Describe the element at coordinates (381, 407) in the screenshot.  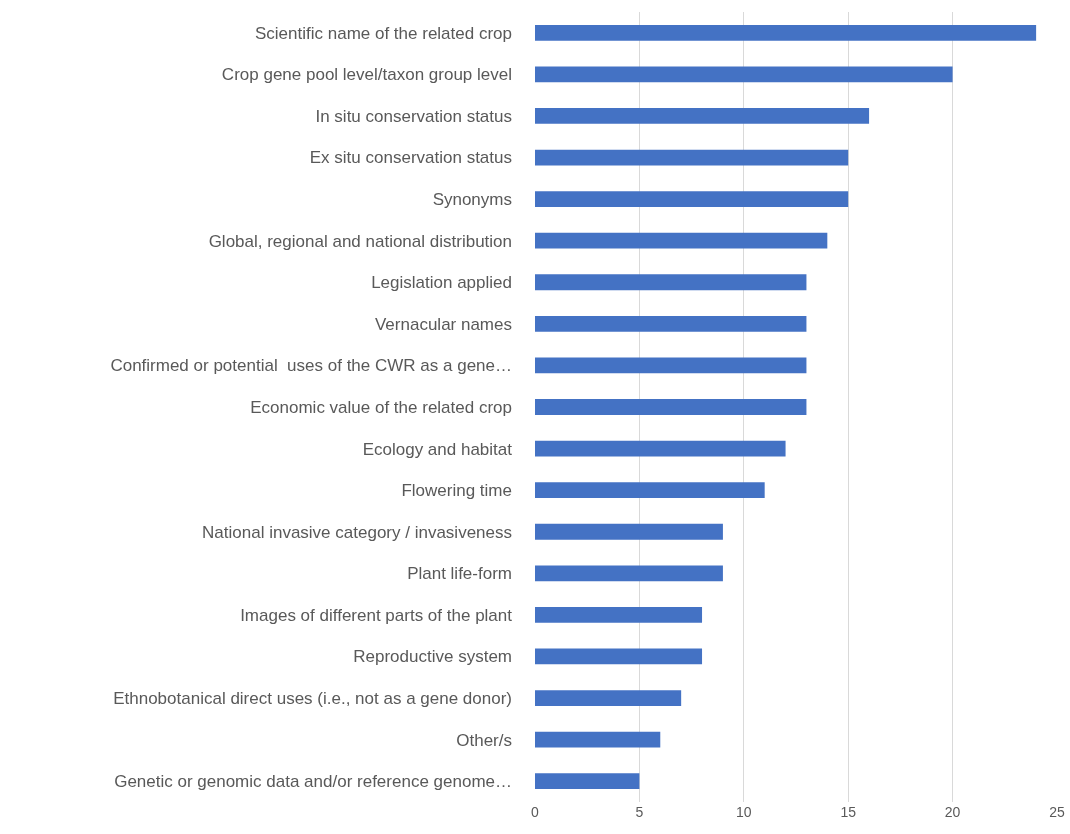
I see `y-tick-label: Economic value of the related crop` at that location.